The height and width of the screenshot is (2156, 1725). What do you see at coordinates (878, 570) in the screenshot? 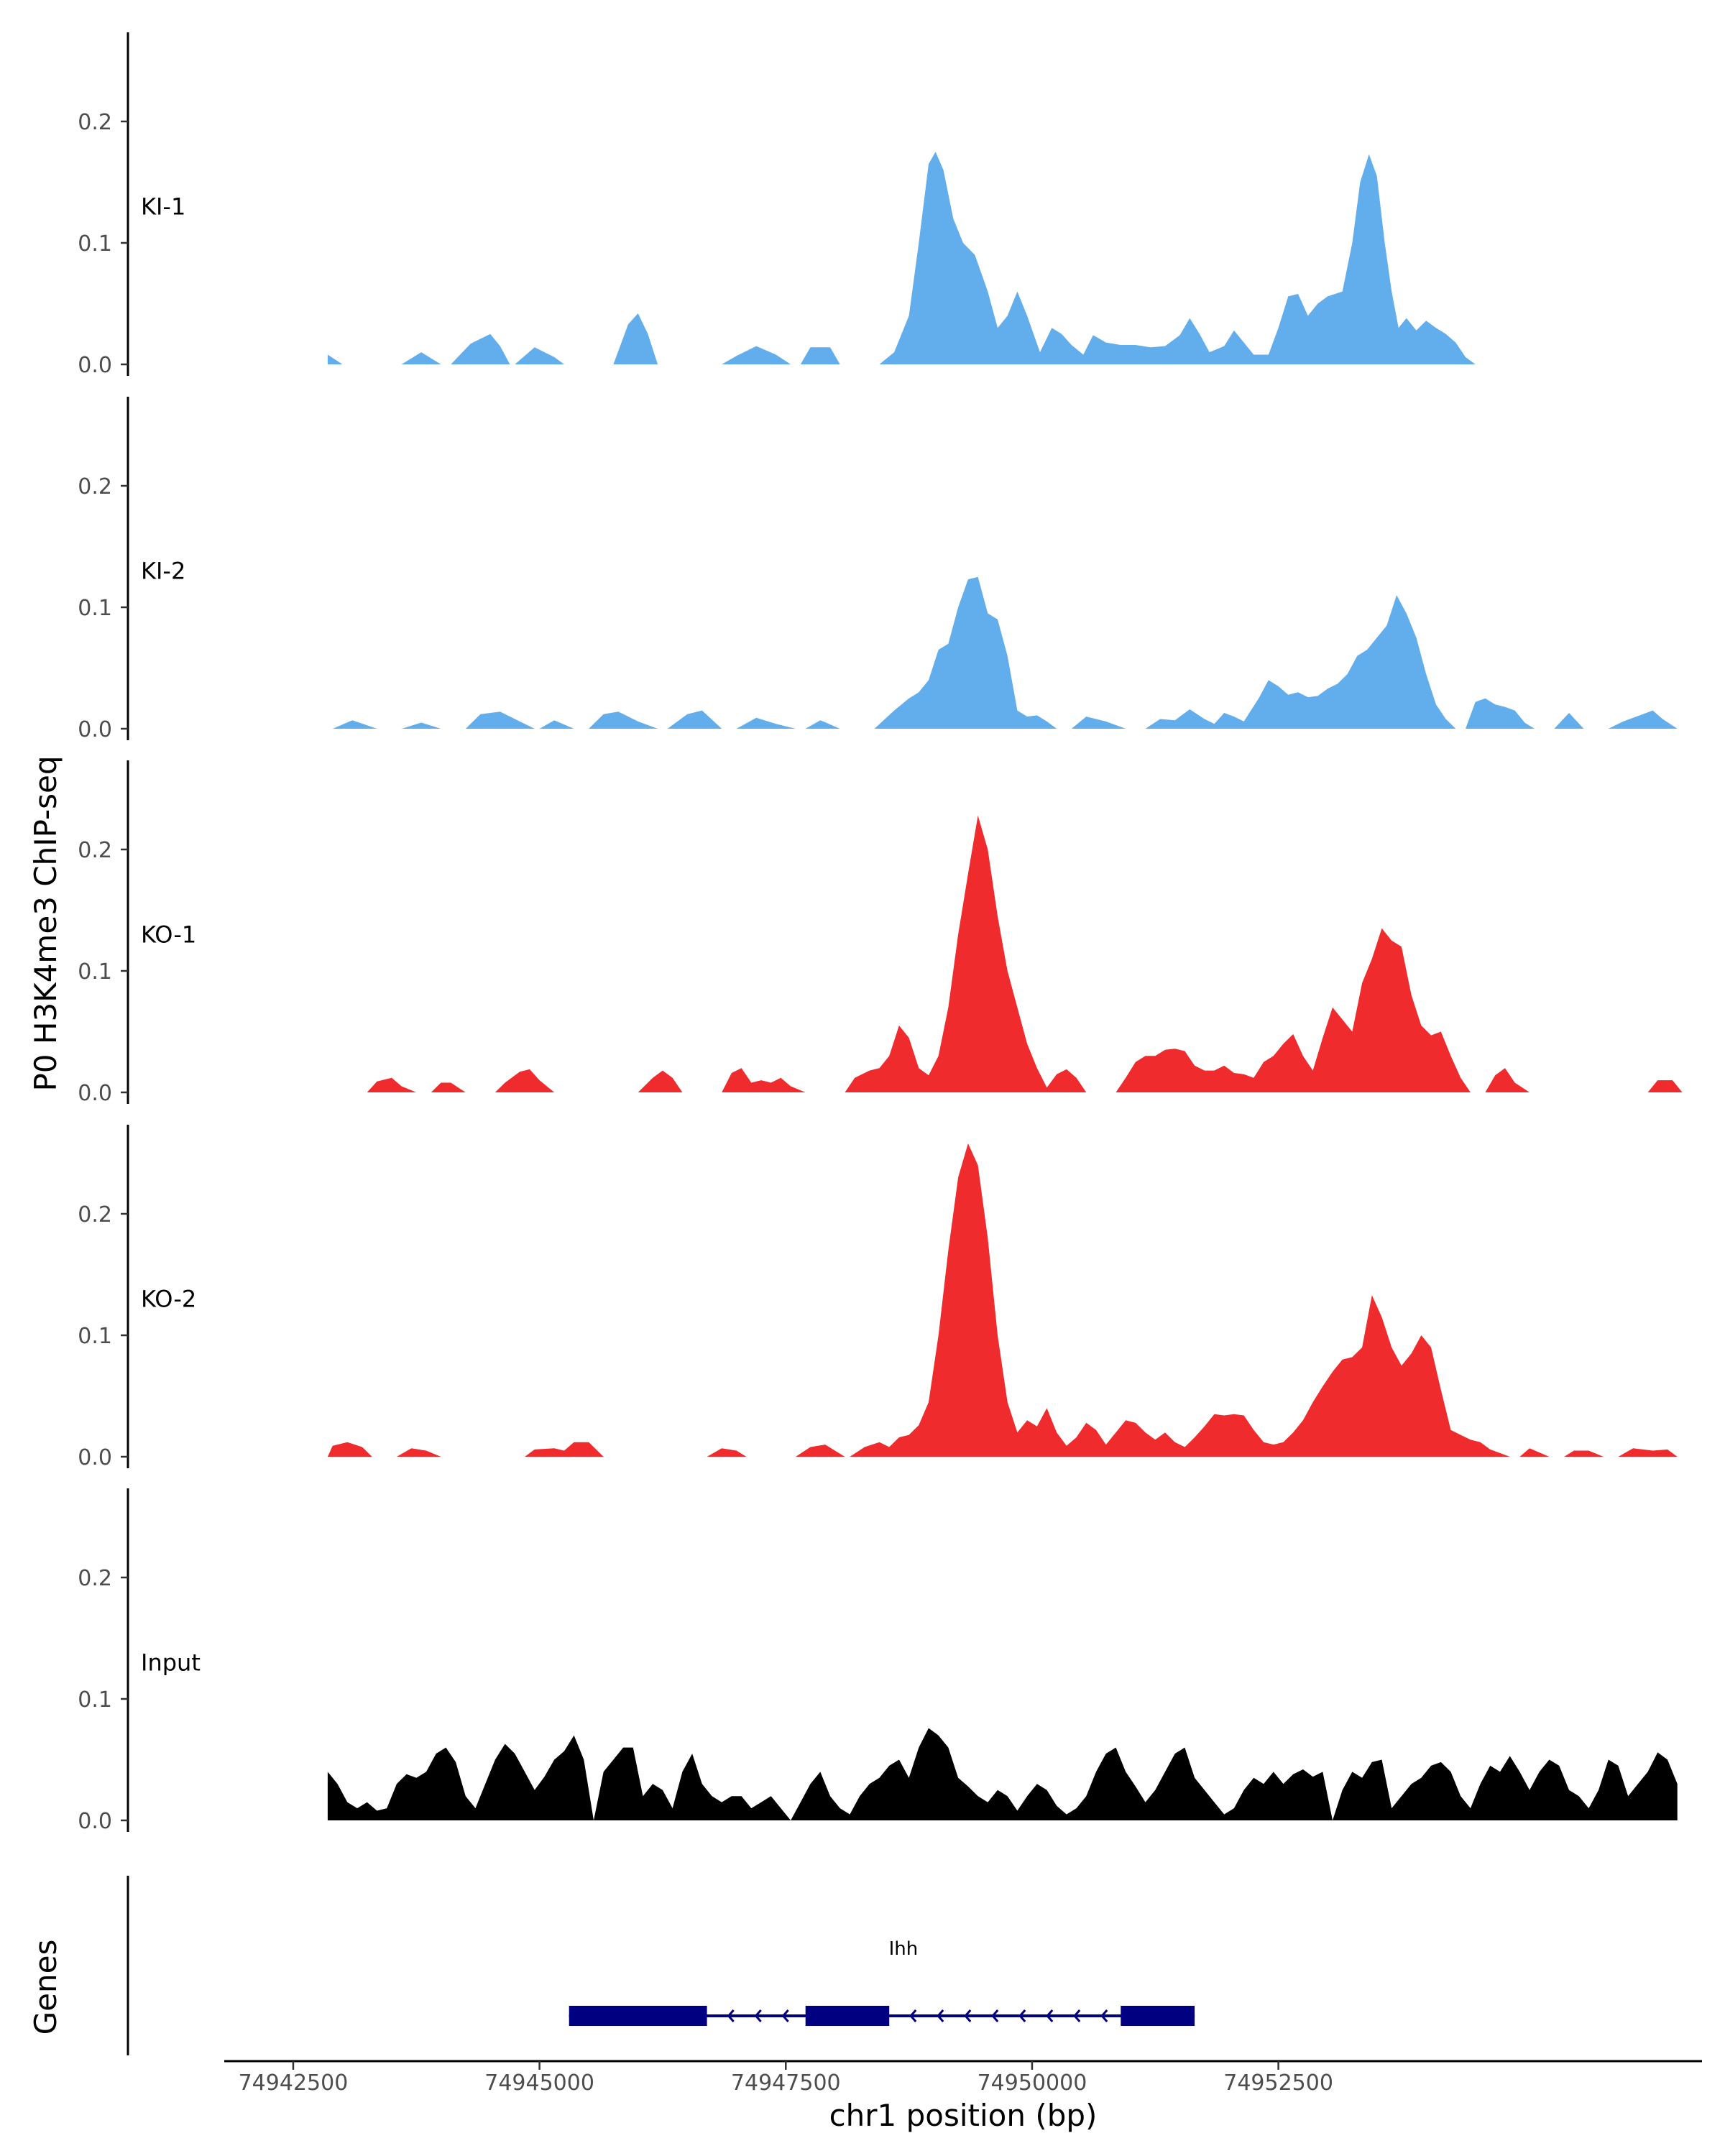
I see `track-ki-2: 0.0 0.1 0.2 KI-2` at bounding box center [878, 570].